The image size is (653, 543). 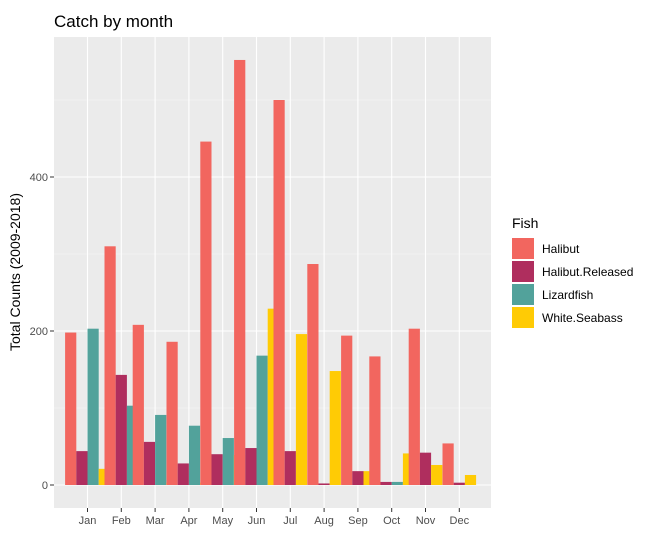 I want to click on y-tick-label: 200, so click(x=39, y=332).